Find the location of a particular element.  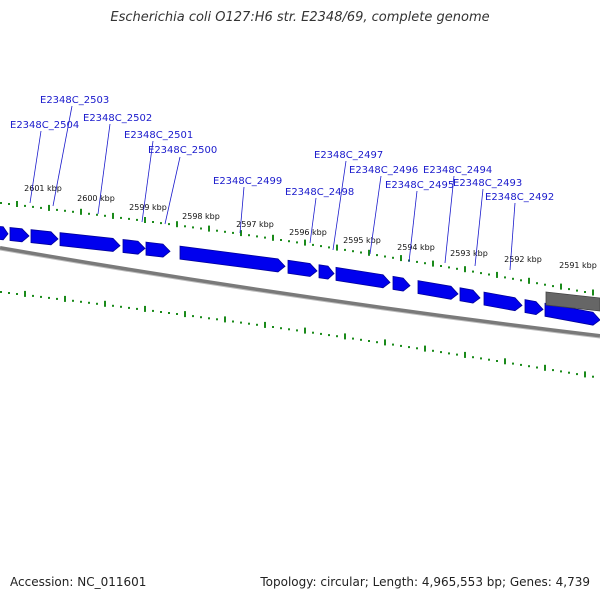

gene-label: E2348C_2494 is located at coordinates (457, 170).